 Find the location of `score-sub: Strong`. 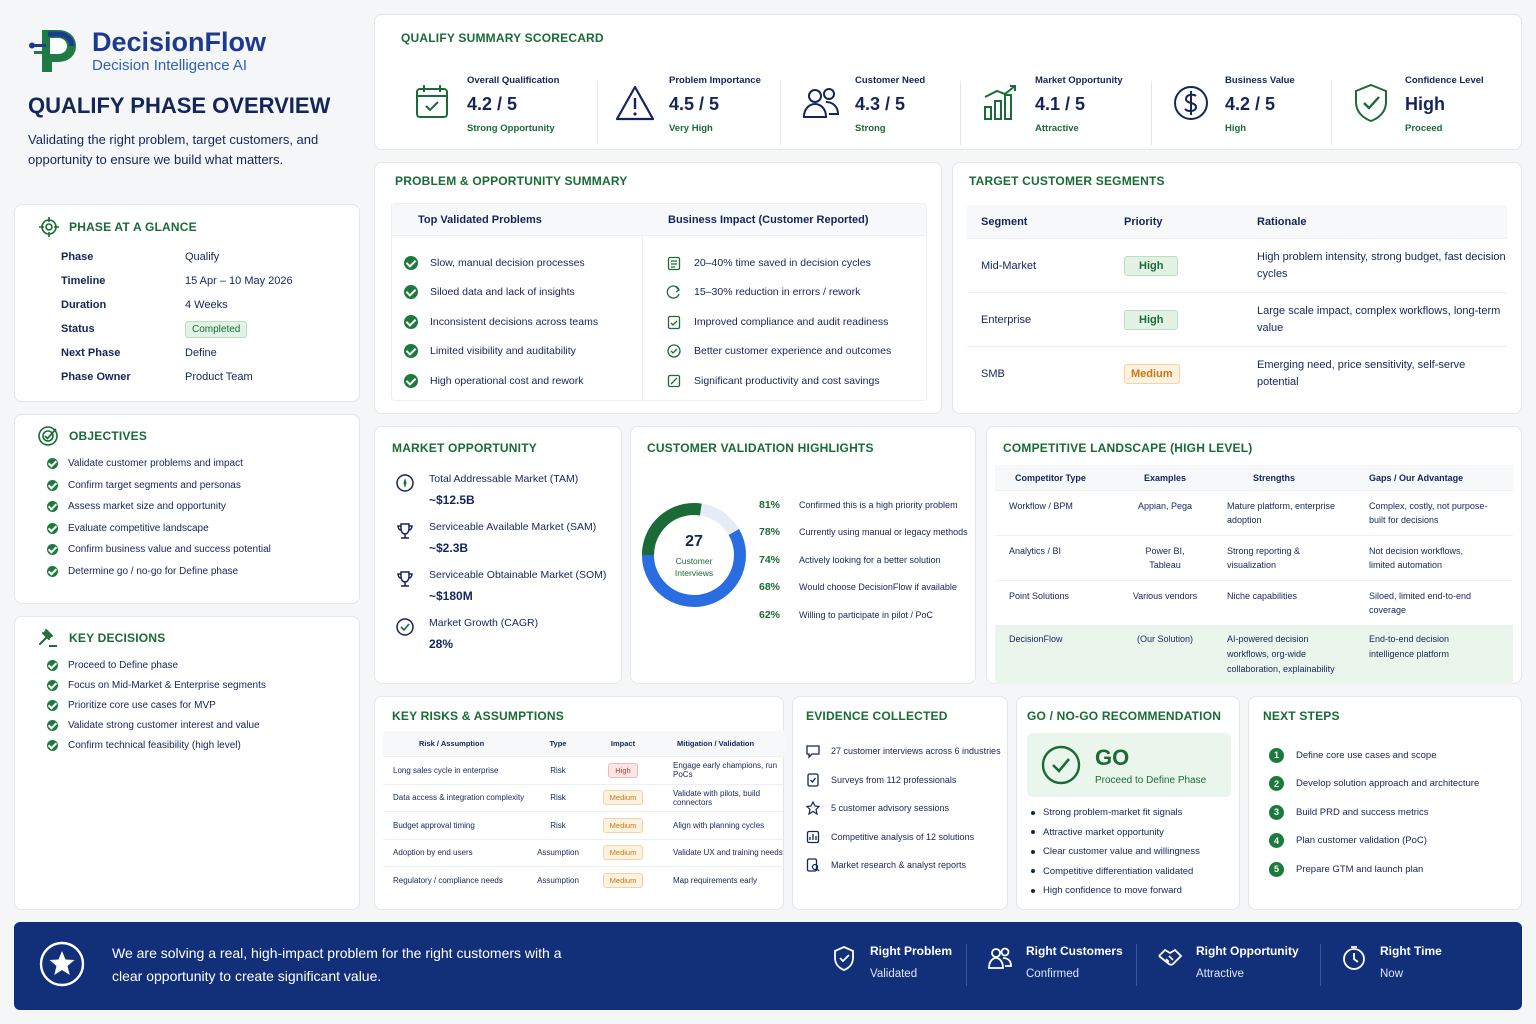

score-sub: Strong is located at coordinates (870, 128).